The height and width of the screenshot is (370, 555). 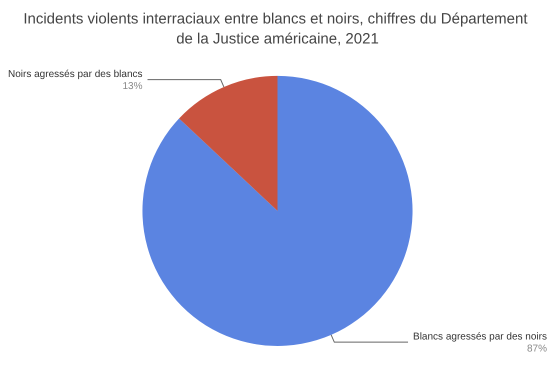 What do you see at coordinates (537, 349) in the screenshot?
I see `data-label: 87%` at bounding box center [537, 349].